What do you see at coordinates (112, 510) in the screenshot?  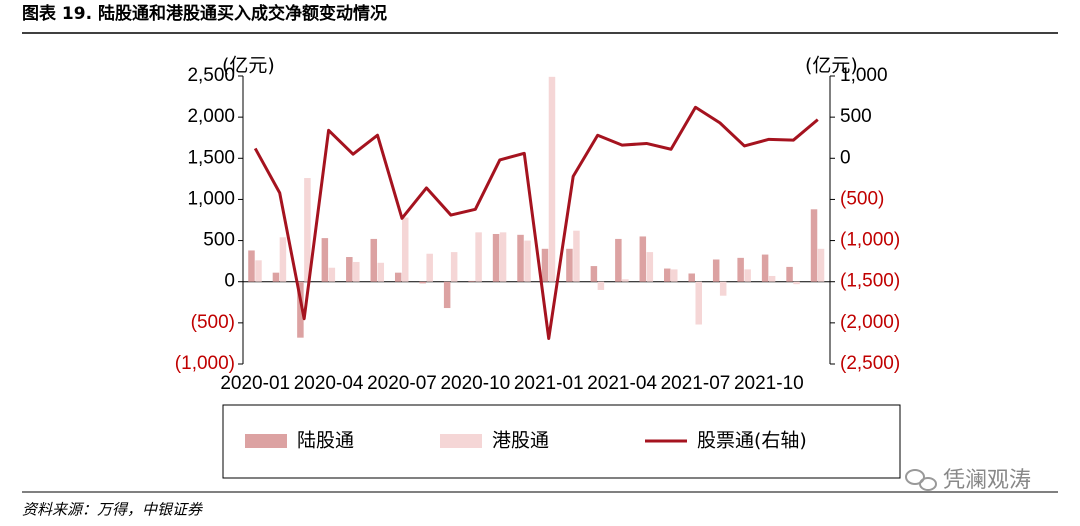 I see `source-note: 资料来源：万得，中银证券` at bounding box center [112, 510].